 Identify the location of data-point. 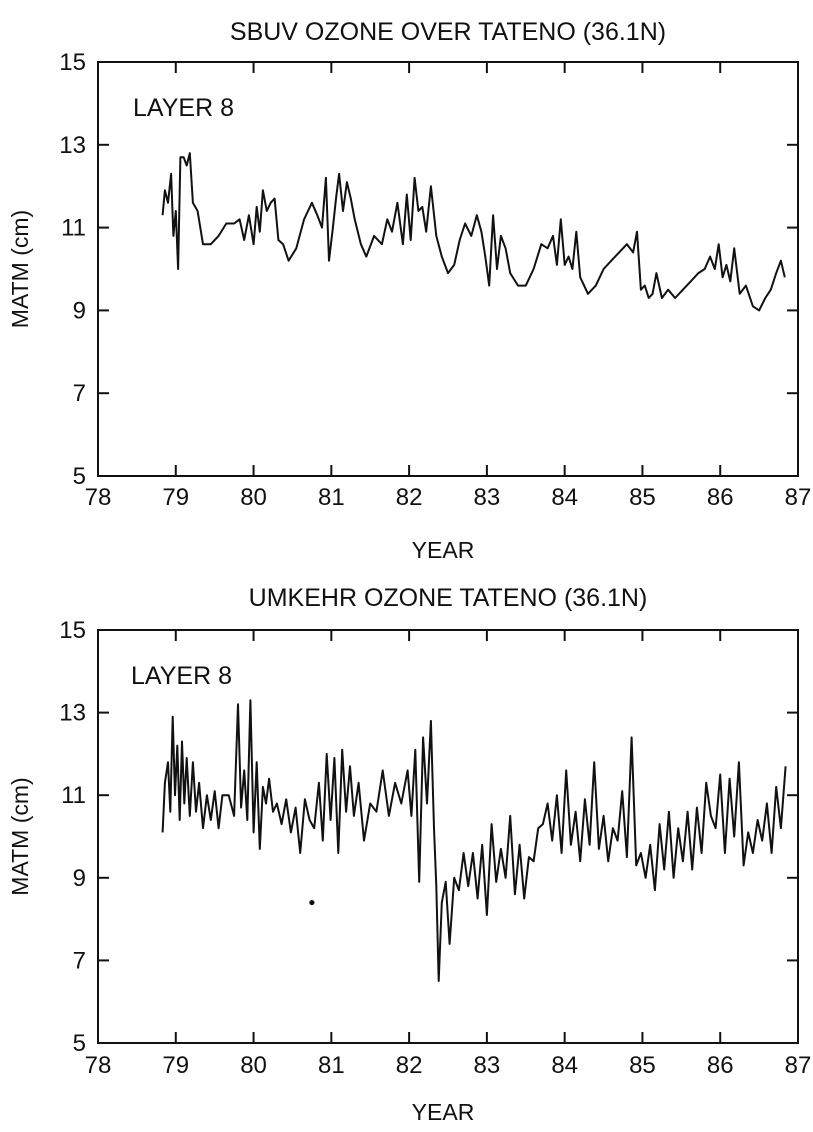
(312, 902).